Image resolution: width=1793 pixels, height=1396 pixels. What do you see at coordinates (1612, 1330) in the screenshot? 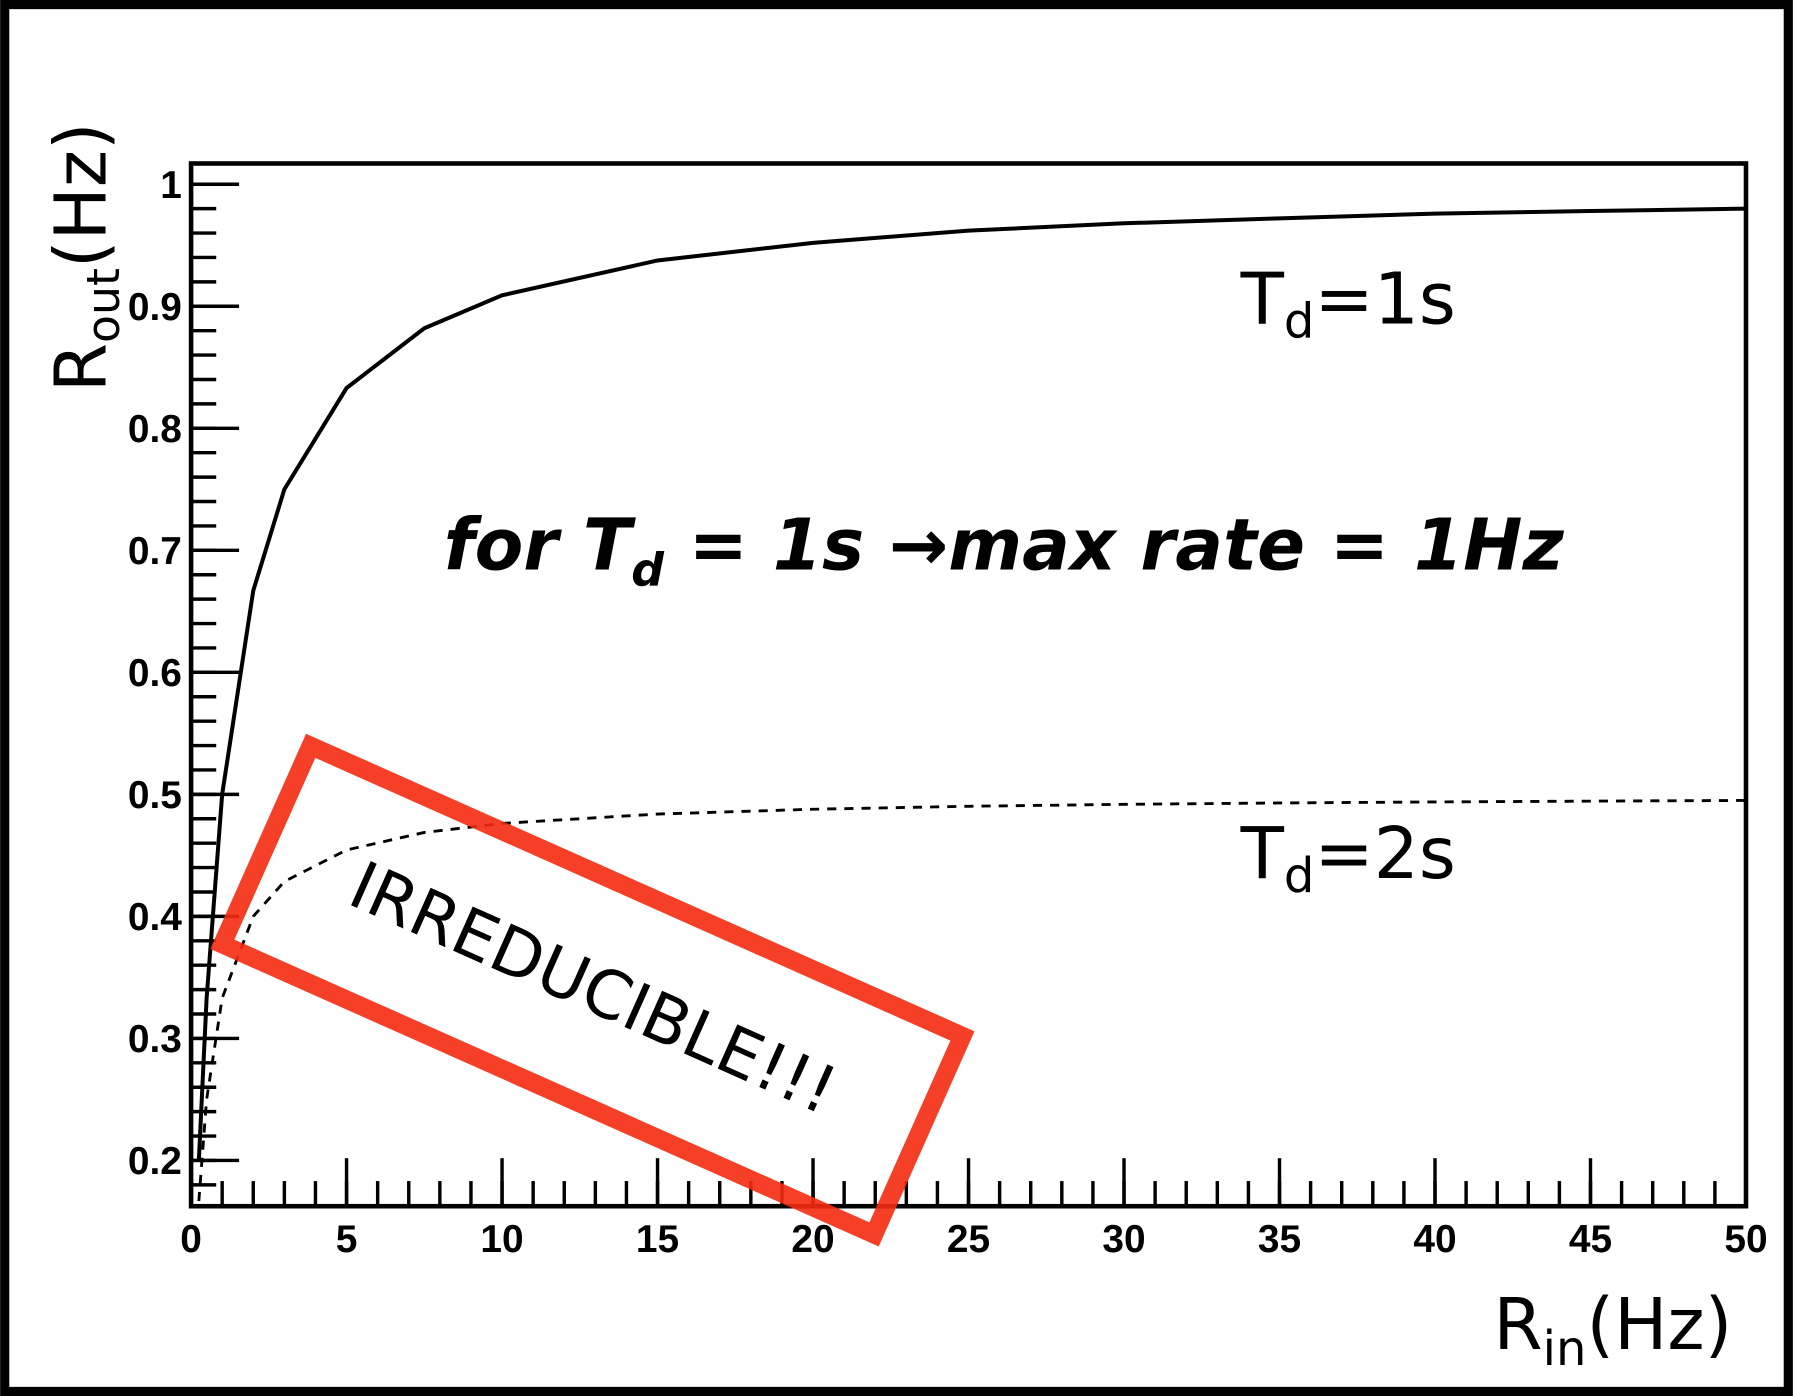
I see `x-axis-label: Rin(Hz)` at bounding box center [1612, 1330].